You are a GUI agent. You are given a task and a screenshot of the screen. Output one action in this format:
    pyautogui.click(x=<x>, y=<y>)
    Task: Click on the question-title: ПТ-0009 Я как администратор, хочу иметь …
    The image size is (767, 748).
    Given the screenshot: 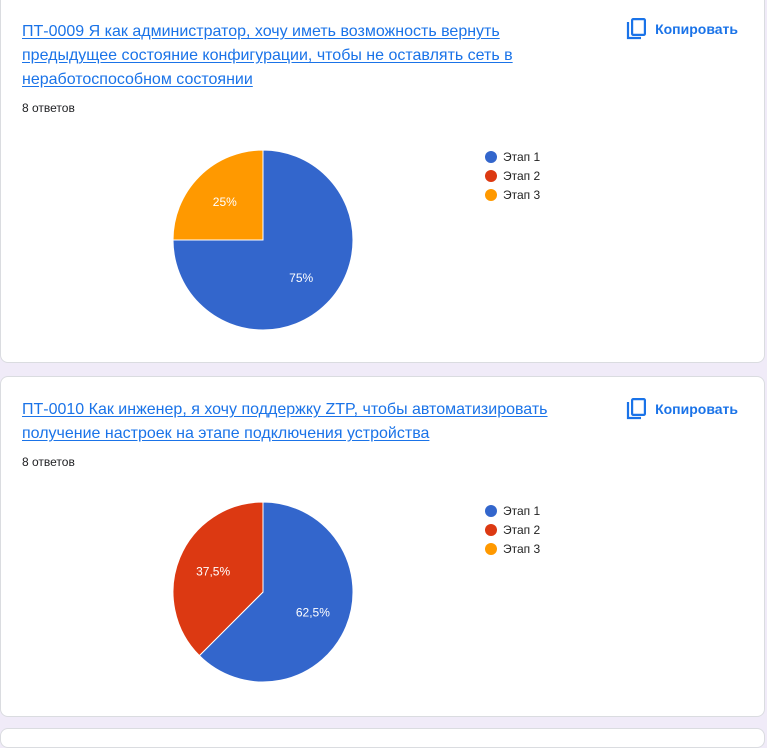 What is the action you would take?
    pyautogui.click(x=267, y=55)
    